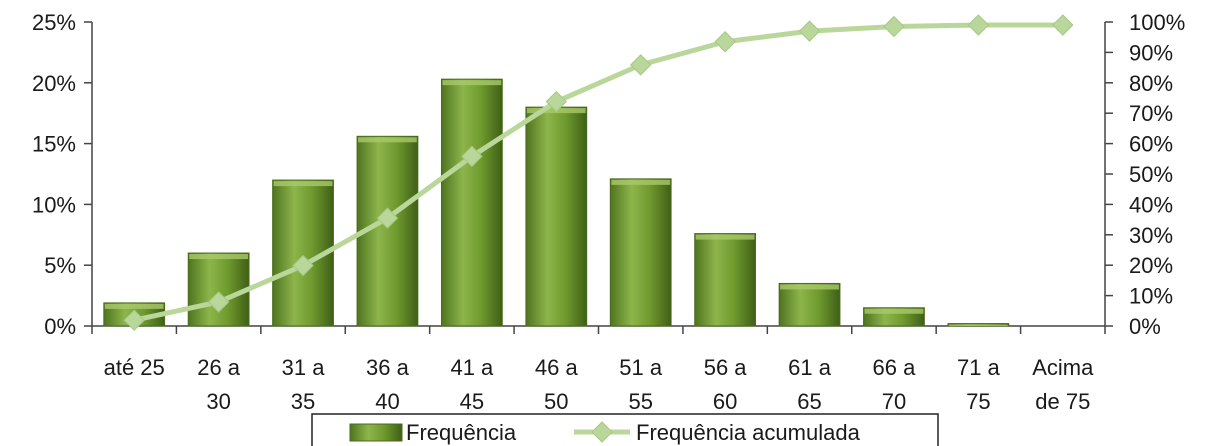 The image size is (1210, 446). Describe the element at coordinates (461, 432) in the screenshot. I see `legend-label-frequencia: Frequência` at that location.